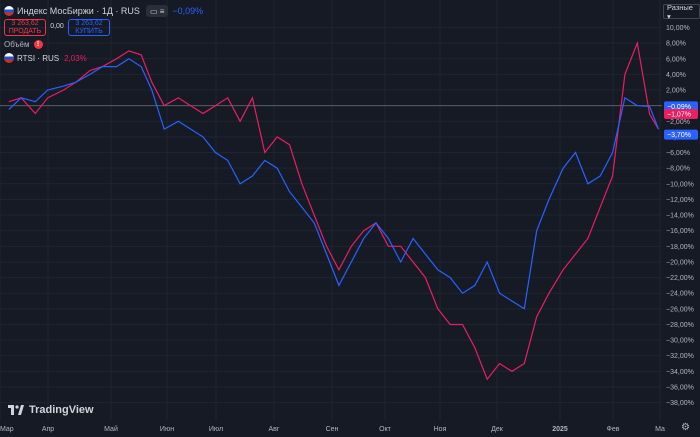 Image resolution: width=700 pixels, height=437 pixels. What do you see at coordinates (678, 122) in the screenshot?
I see `y-tick-label: −2,00%` at bounding box center [678, 122].